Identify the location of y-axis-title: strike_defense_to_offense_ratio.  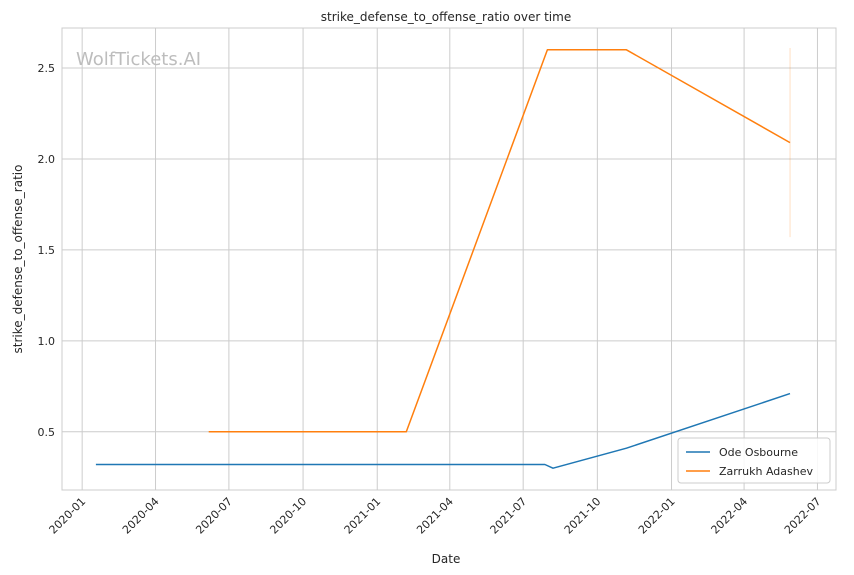
(18, 259).